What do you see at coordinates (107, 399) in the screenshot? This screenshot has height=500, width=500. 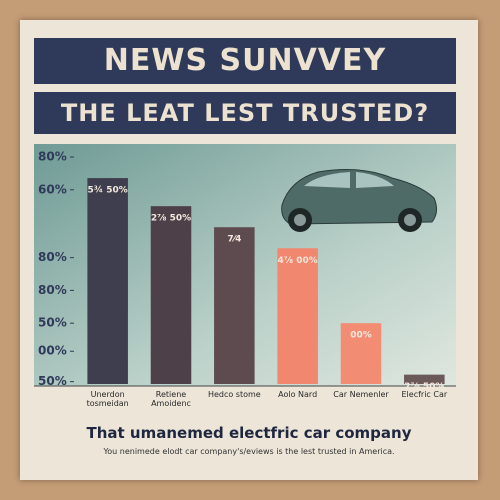 I see `x-tick-label: Unerdon tosmeidan` at bounding box center [107, 399].